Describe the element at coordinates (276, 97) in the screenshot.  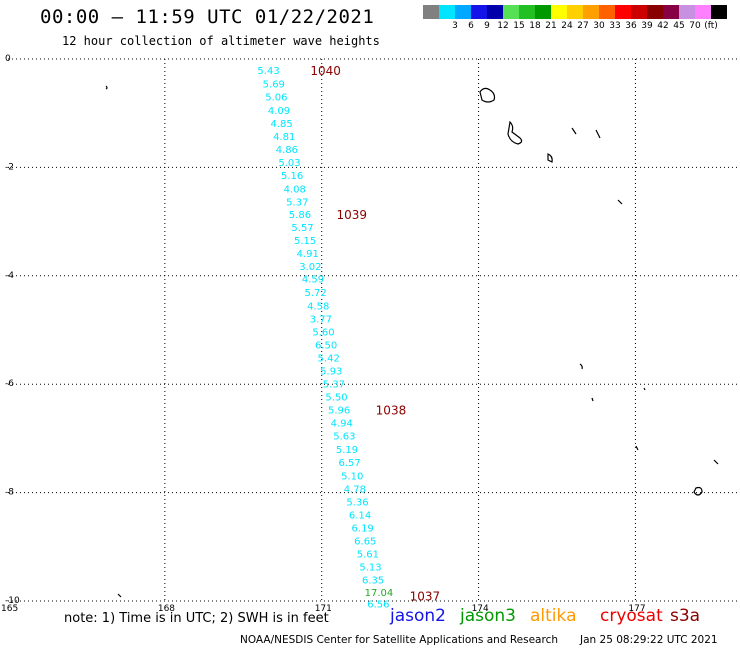
I see `swh-value: 5.06` at that location.